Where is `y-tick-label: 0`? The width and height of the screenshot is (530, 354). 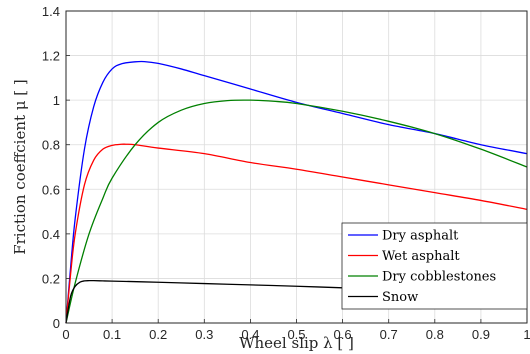 y-tick-label: 0 is located at coordinates (56, 323).